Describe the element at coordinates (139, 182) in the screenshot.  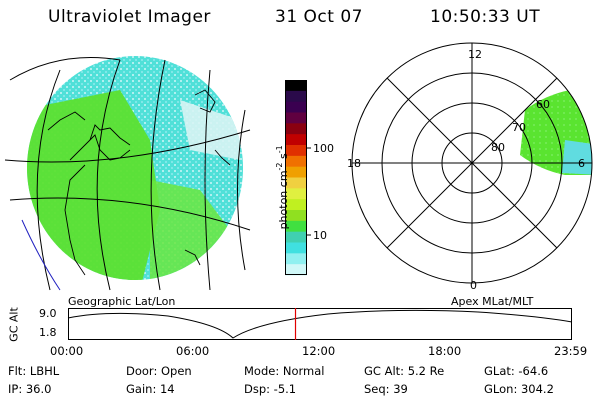
I see `coastlines` at that location.